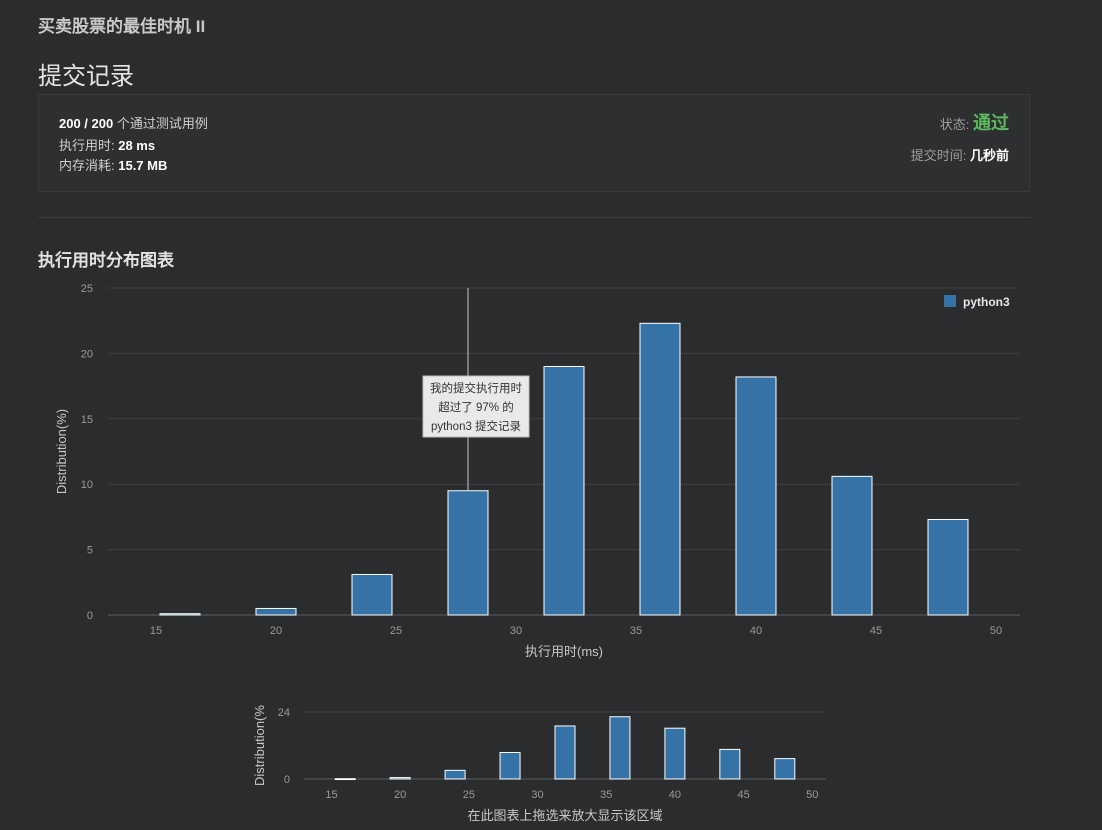 The height and width of the screenshot is (830, 1102). I want to click on page-title: 提交记录, so click(86, 76).